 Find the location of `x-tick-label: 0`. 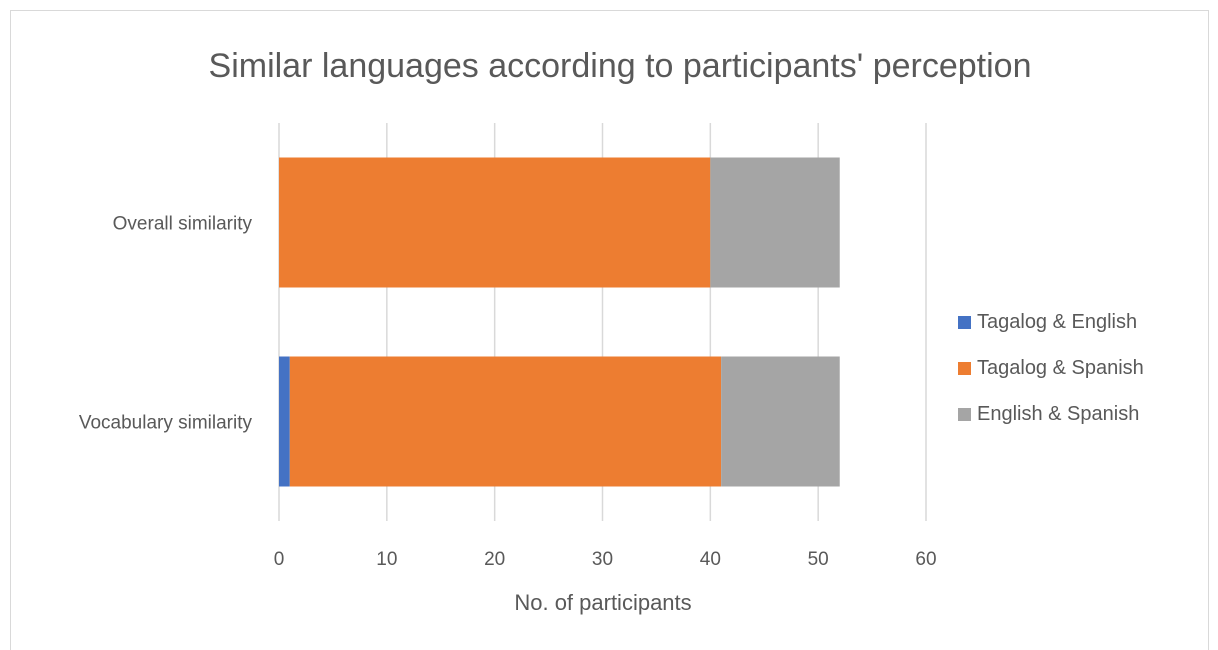

x-tick-label: 0 is located at coordinates (279, 559).